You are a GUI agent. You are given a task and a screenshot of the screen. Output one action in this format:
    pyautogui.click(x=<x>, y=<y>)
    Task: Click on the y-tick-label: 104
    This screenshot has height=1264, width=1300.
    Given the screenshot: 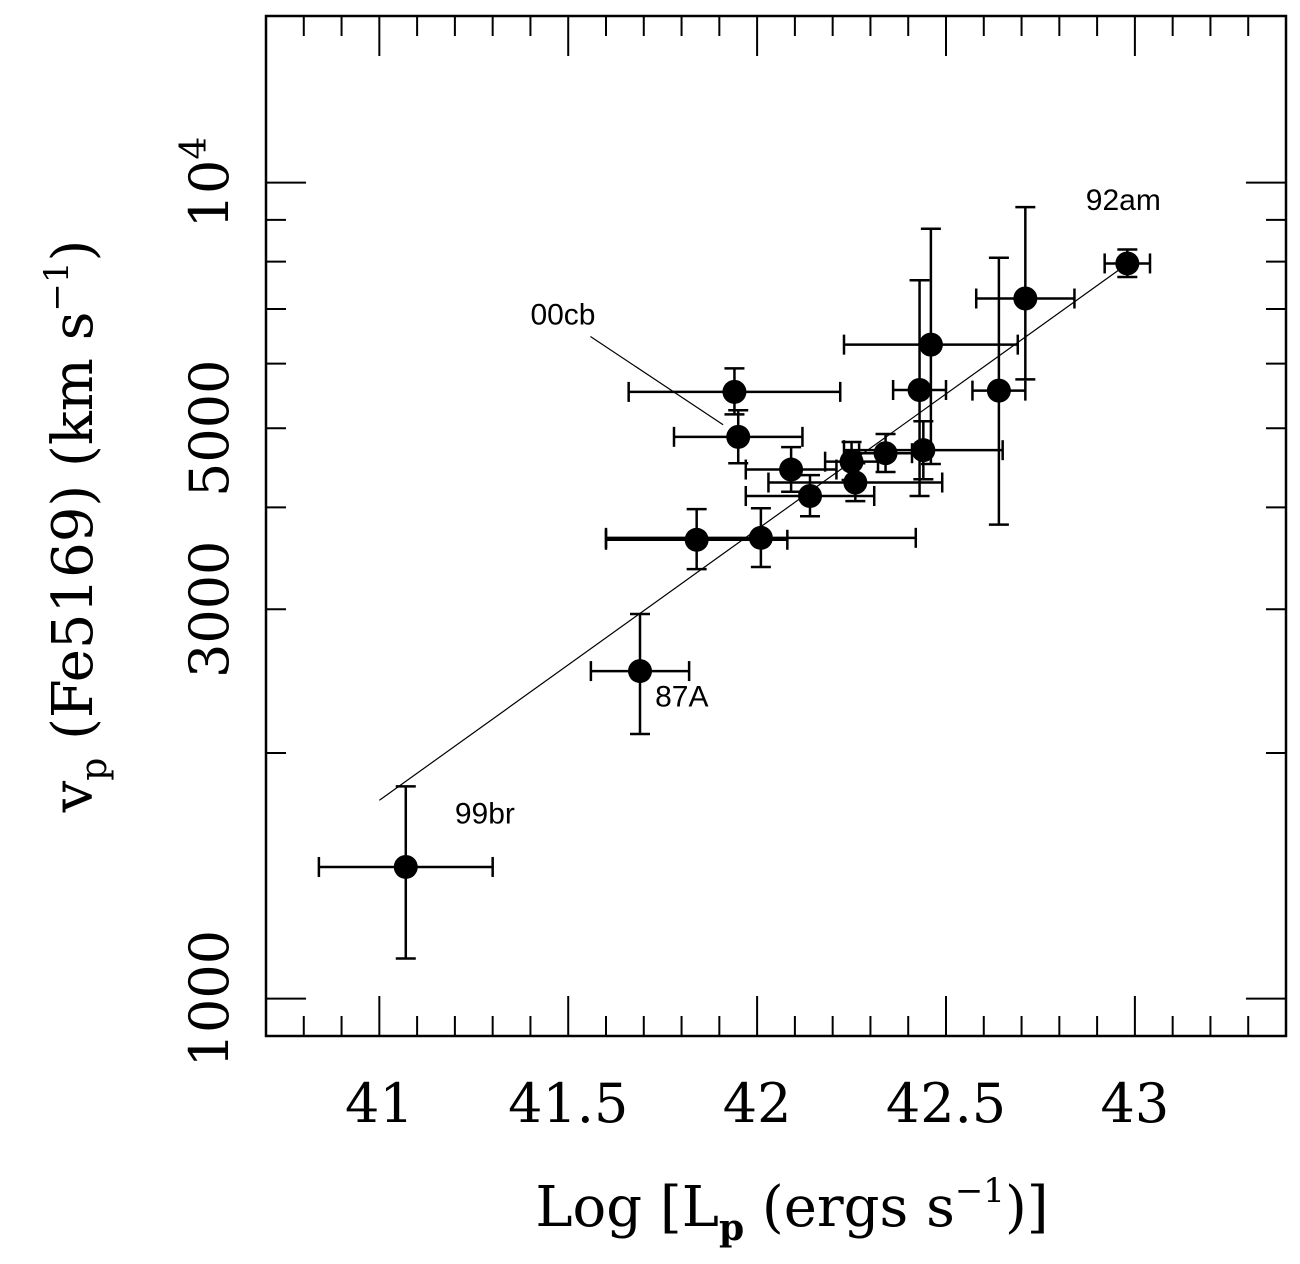 What is the action you would take?
    pyautogui.click(x=207, y=183)
    